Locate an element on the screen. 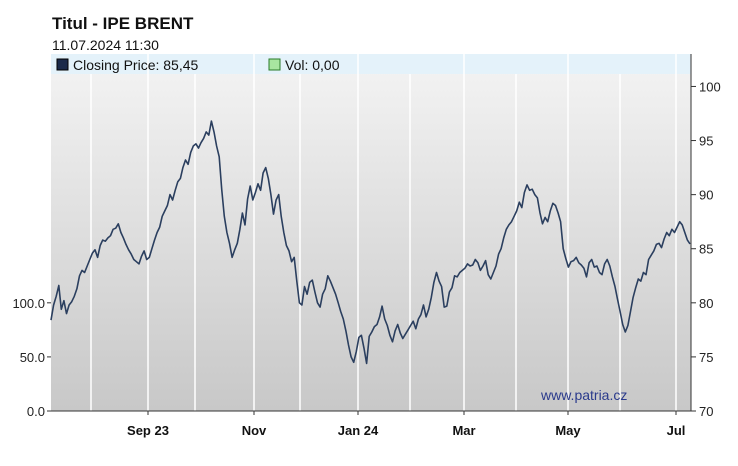  right-y-tick-label: 75 is located at coordinates (706, 357).